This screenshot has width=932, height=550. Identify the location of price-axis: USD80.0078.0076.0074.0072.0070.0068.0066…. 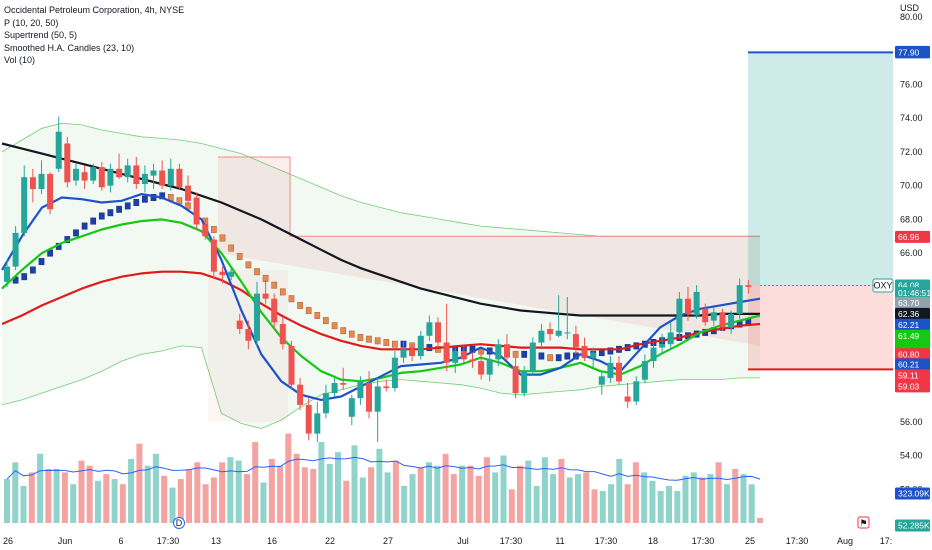
(913, 275).